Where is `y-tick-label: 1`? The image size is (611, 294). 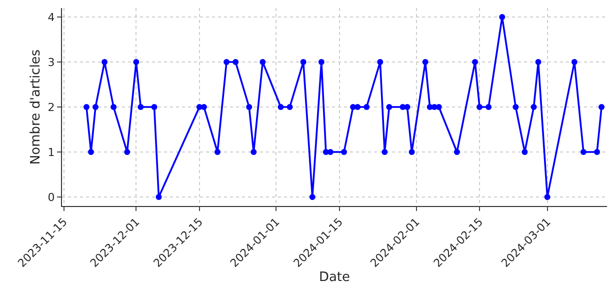
y-tick-label: 1 is located at coordinates (51, 152).